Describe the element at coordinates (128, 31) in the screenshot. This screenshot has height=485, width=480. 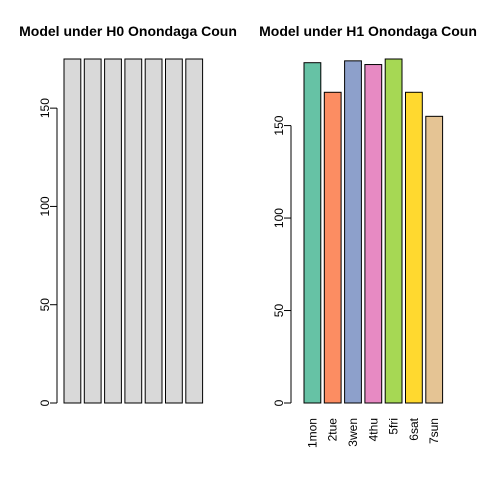
I see `chart-title-h0: Model under H0 Onondaga Coun` at that location.